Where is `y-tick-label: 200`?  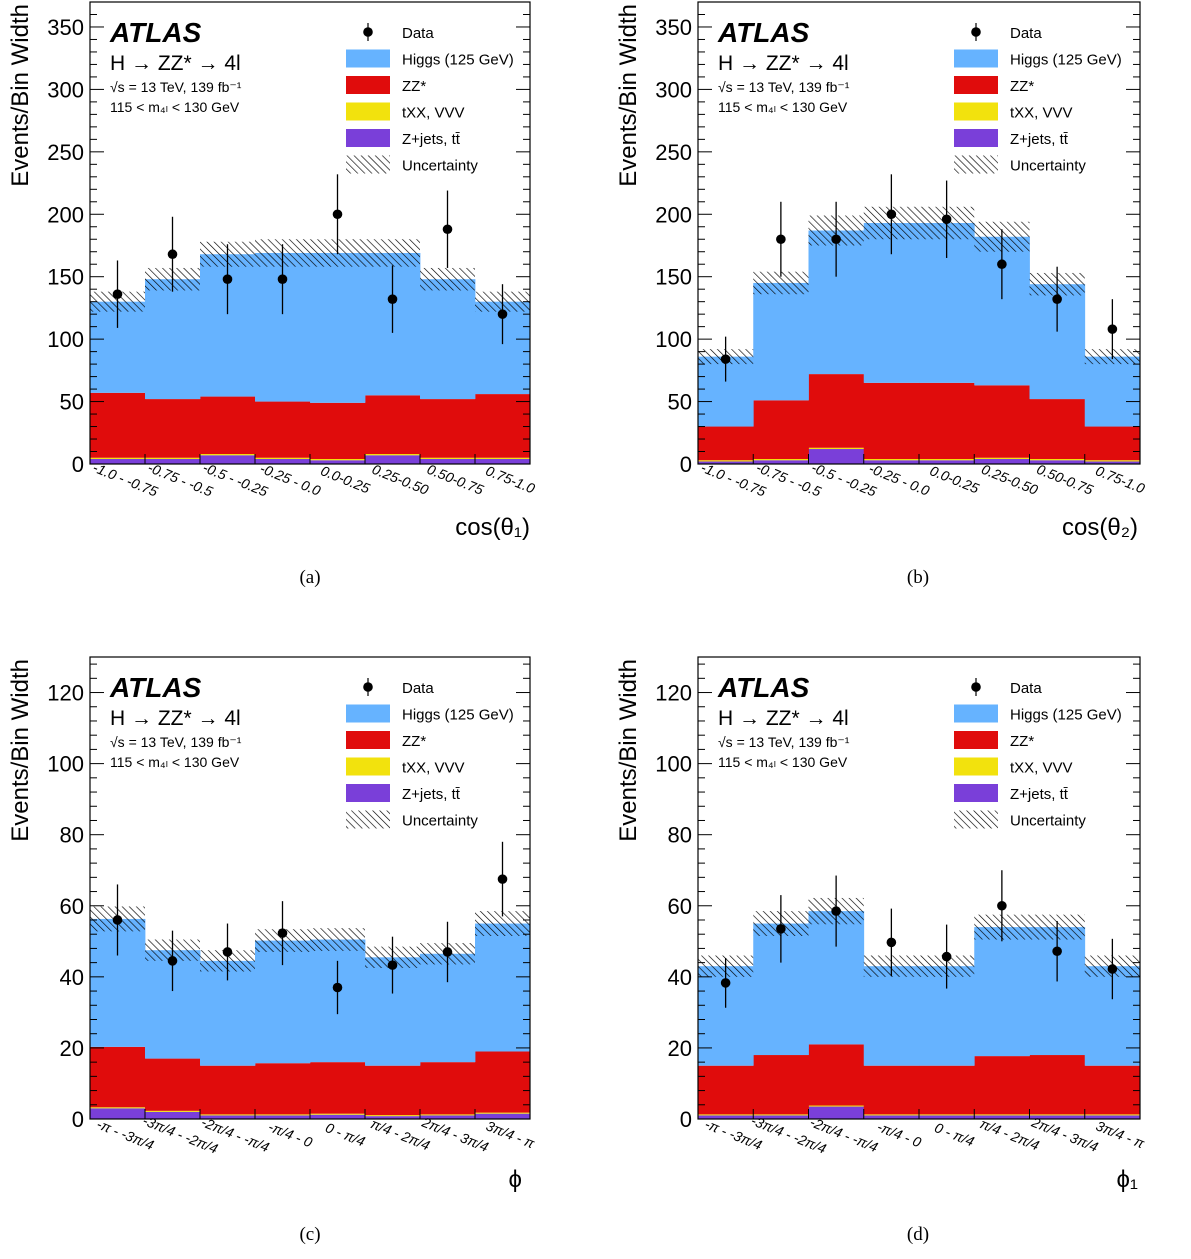
y-tick-label: 200 is located at coordinates (673, 214).